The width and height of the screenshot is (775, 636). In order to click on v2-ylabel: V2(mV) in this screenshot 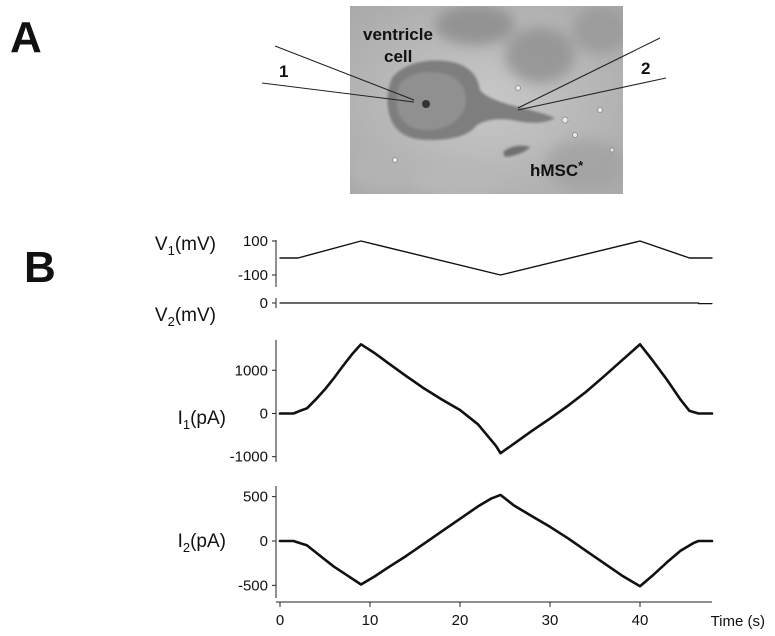, I will do `click(185, 317)`.